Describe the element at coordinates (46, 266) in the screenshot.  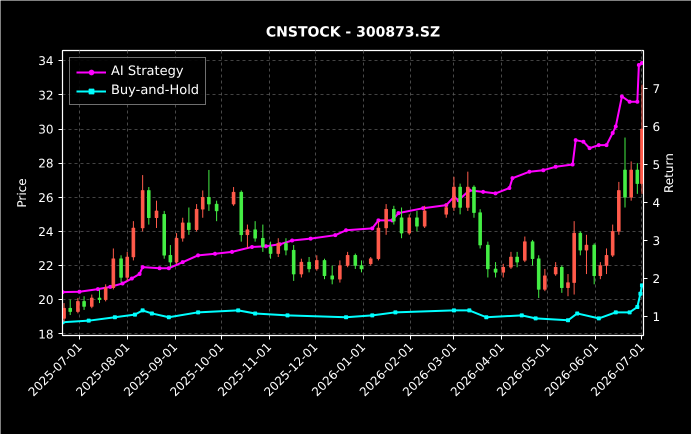
I see `y-tick-label: 22` at that location.